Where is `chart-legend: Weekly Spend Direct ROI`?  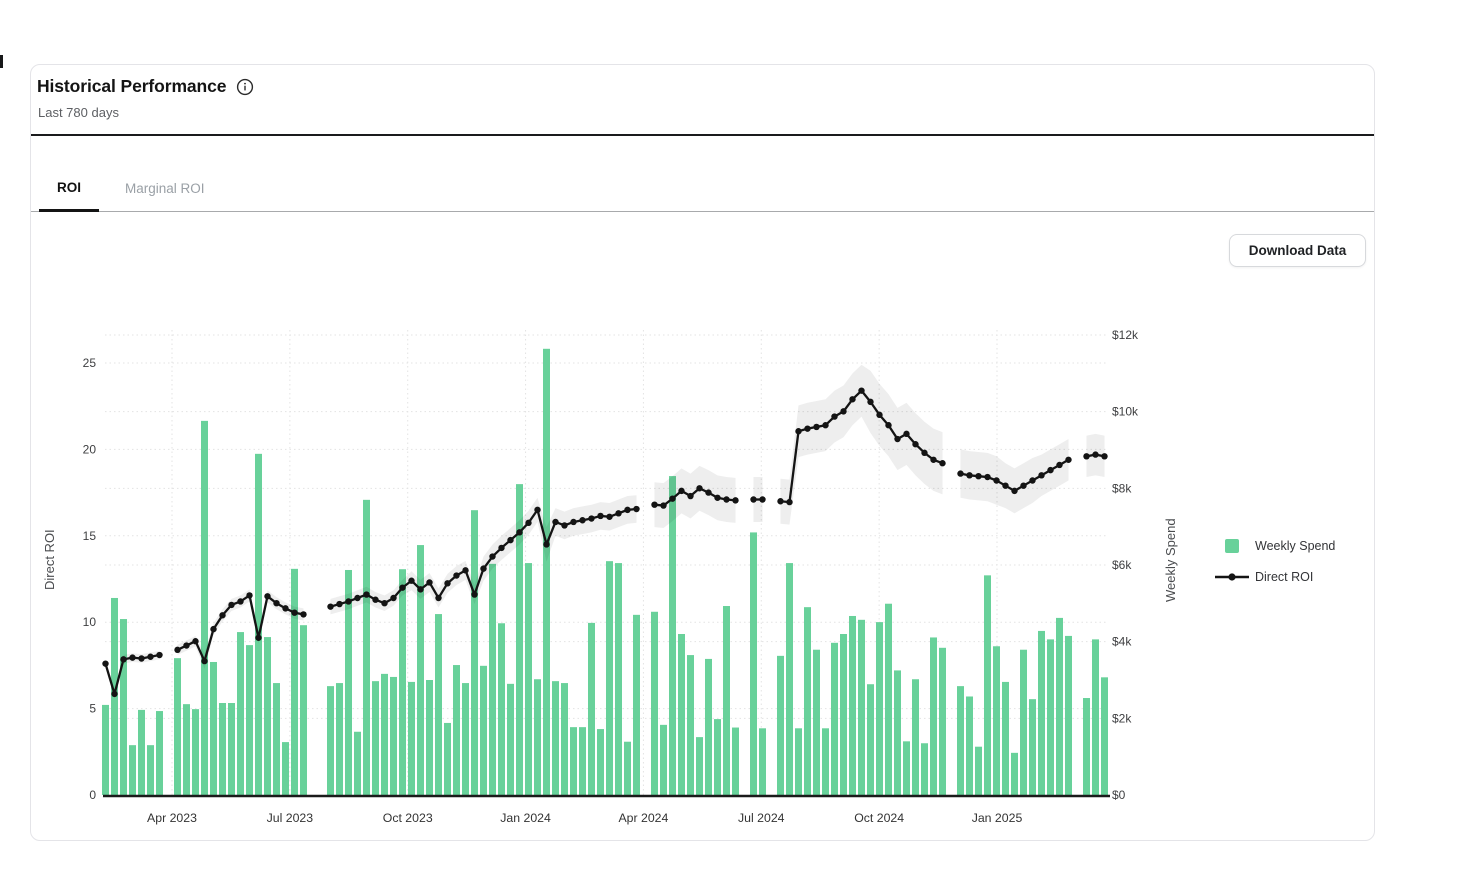 chart-legend: Weekly Spend Direct ROI is located at coordinates (1275, 569).